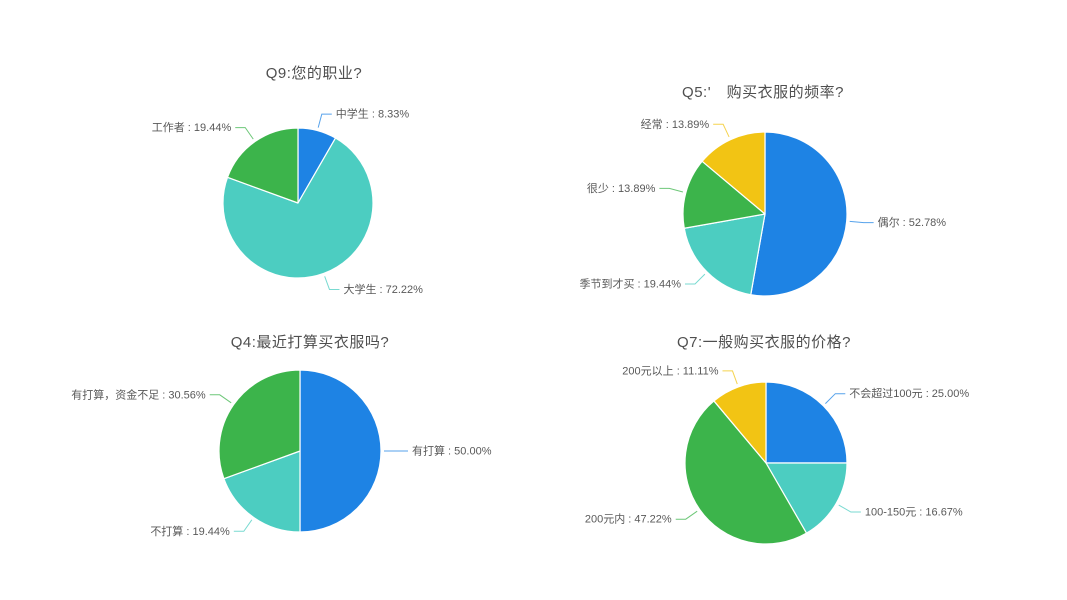 Image resolution: width=1067 pixels, height=600 pixels. Describe the element at coordinates (621, 188) in the screenshot. I see `slice-label: 很少 : 13.89%` at that location.